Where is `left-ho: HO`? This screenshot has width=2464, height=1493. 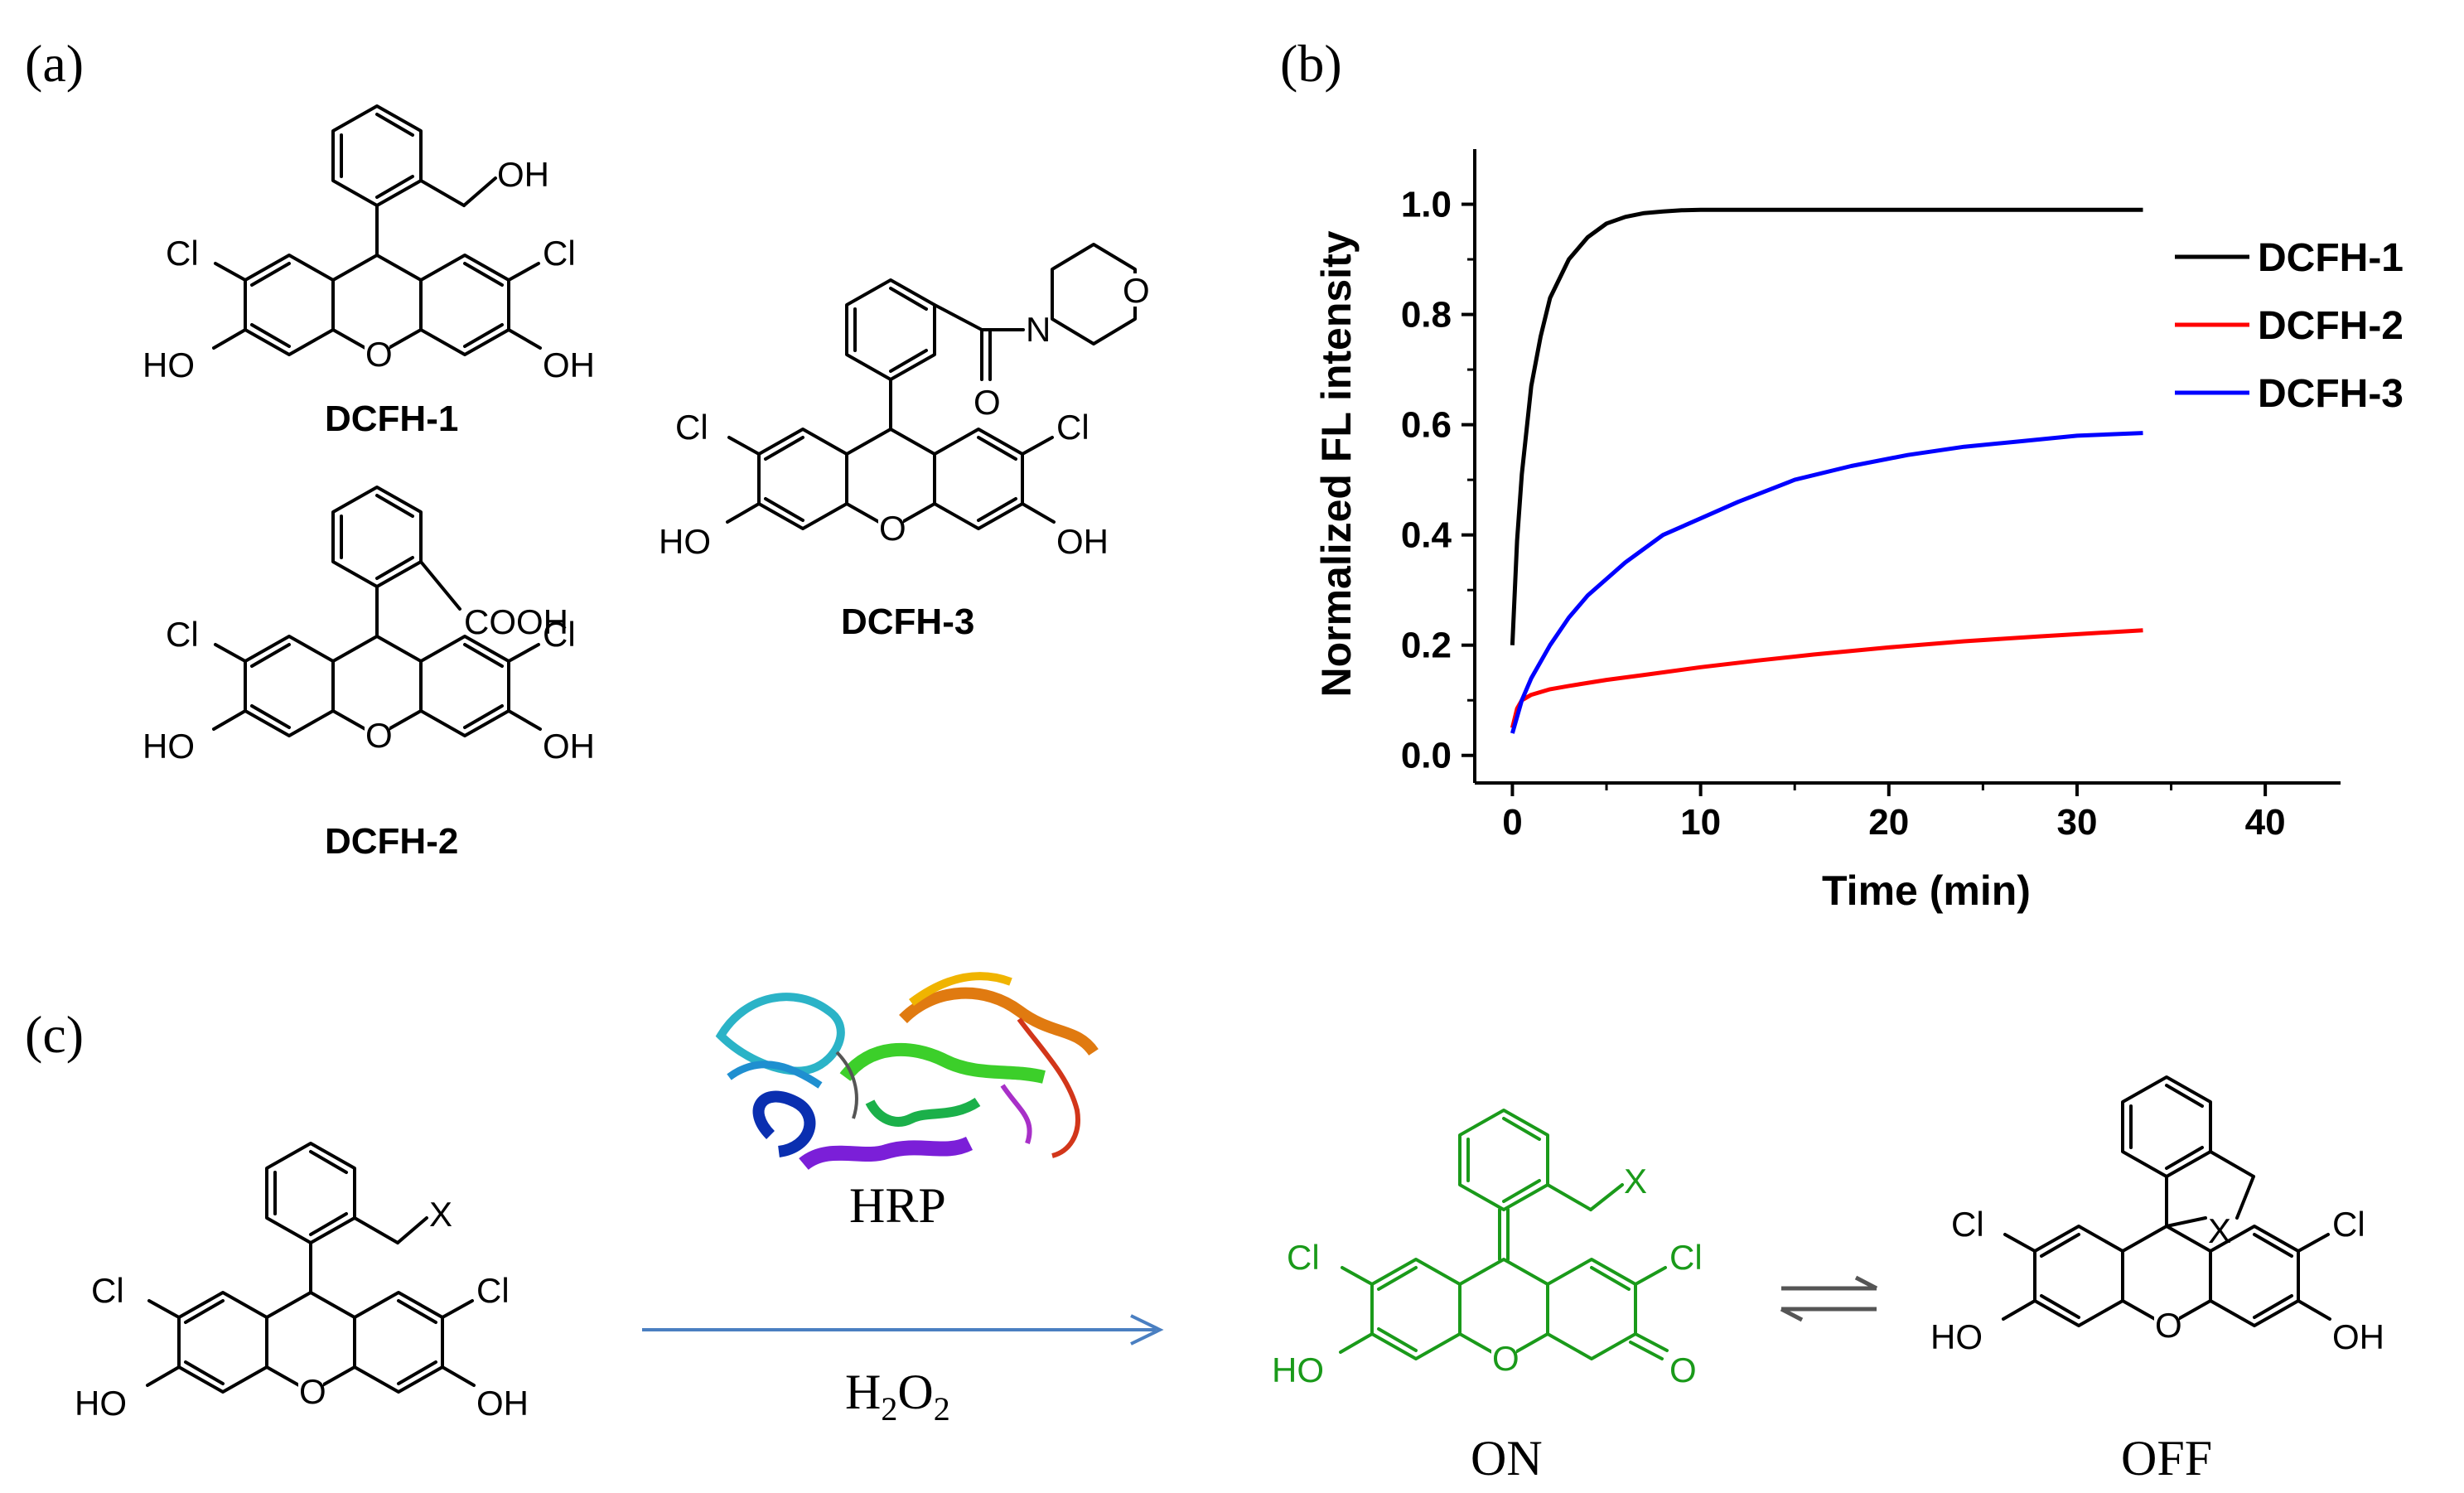 left-ho: HO is located at coordinates (101, 1403).